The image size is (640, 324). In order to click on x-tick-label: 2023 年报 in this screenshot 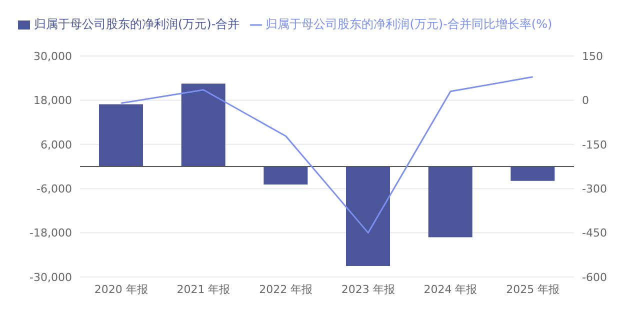, I will do `click(368, 289)`.